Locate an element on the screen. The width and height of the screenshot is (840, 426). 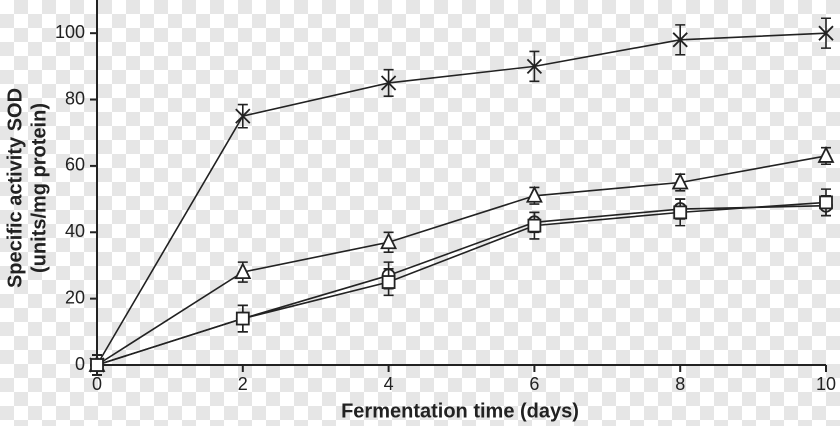
x-tick-label: 4 is located at coordinates (389, 384).